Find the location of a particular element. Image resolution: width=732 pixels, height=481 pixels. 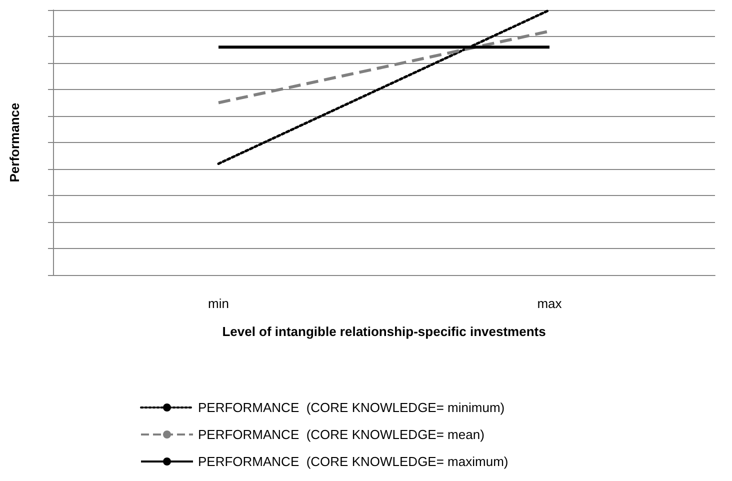

x-tick-label: max is located at coordinates (549, 303).